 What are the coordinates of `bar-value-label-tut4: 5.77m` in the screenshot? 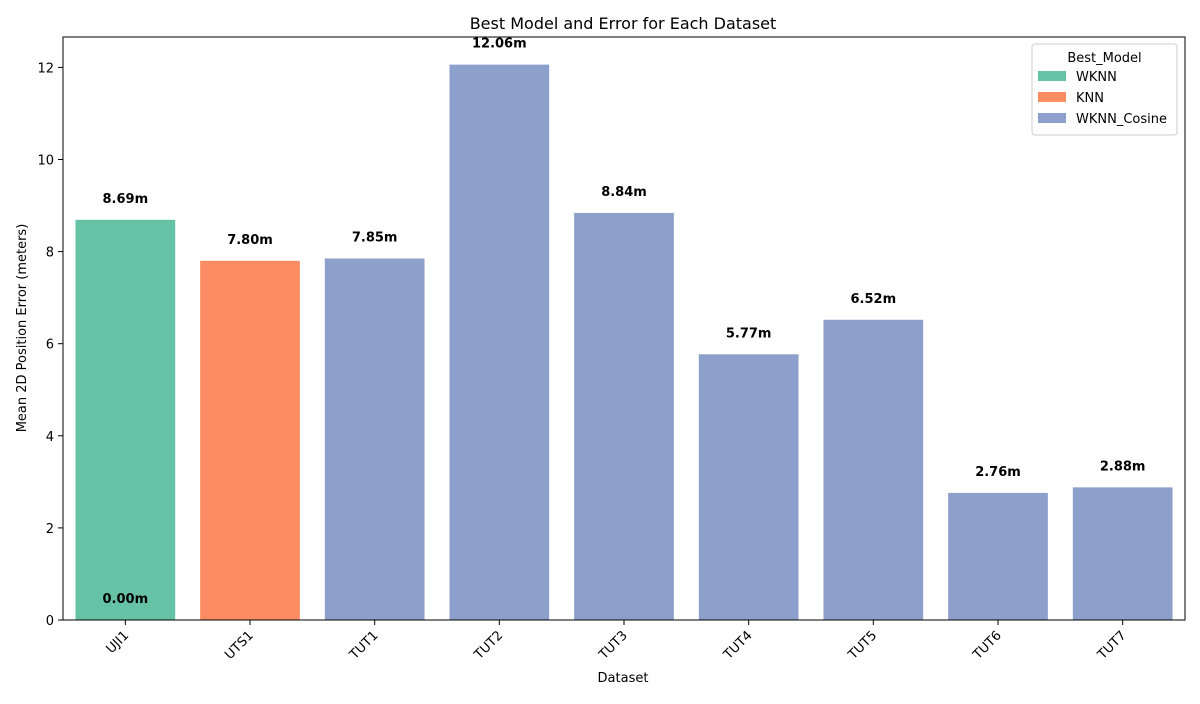 It's located at (749, 333).